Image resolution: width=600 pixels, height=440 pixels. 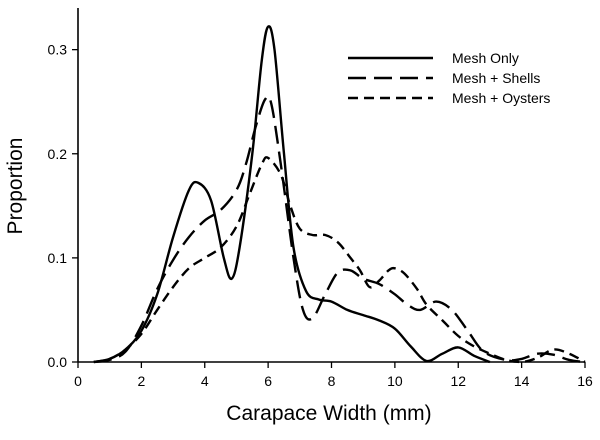 What do you see at coordinates (449, 78) in the screenshot?
I see `legend: Mesh Only Mesh + Shells Mesh + Oysters` at bounding box center [449, 78].